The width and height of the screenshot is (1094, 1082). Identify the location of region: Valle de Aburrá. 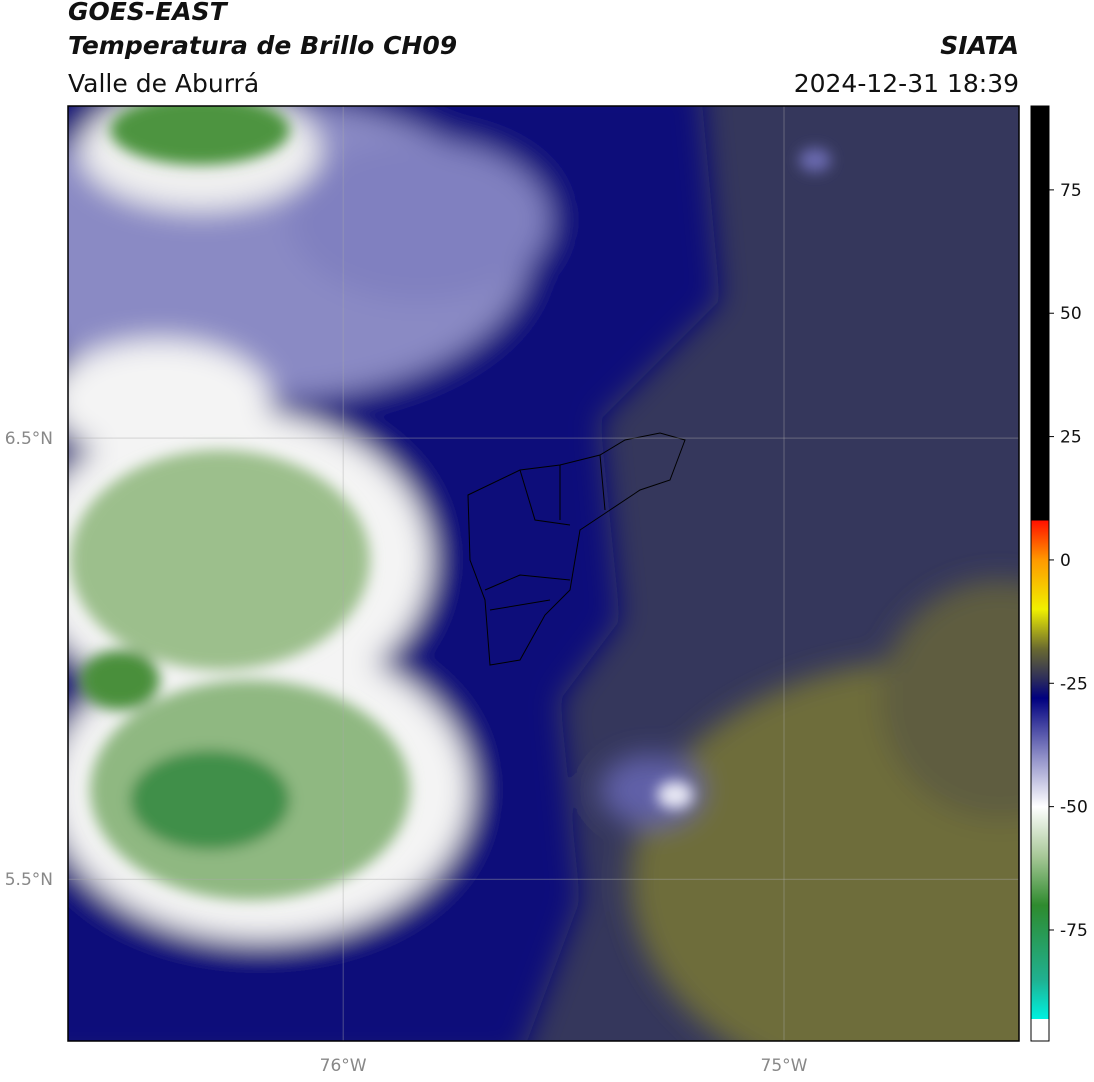
(163, 83).